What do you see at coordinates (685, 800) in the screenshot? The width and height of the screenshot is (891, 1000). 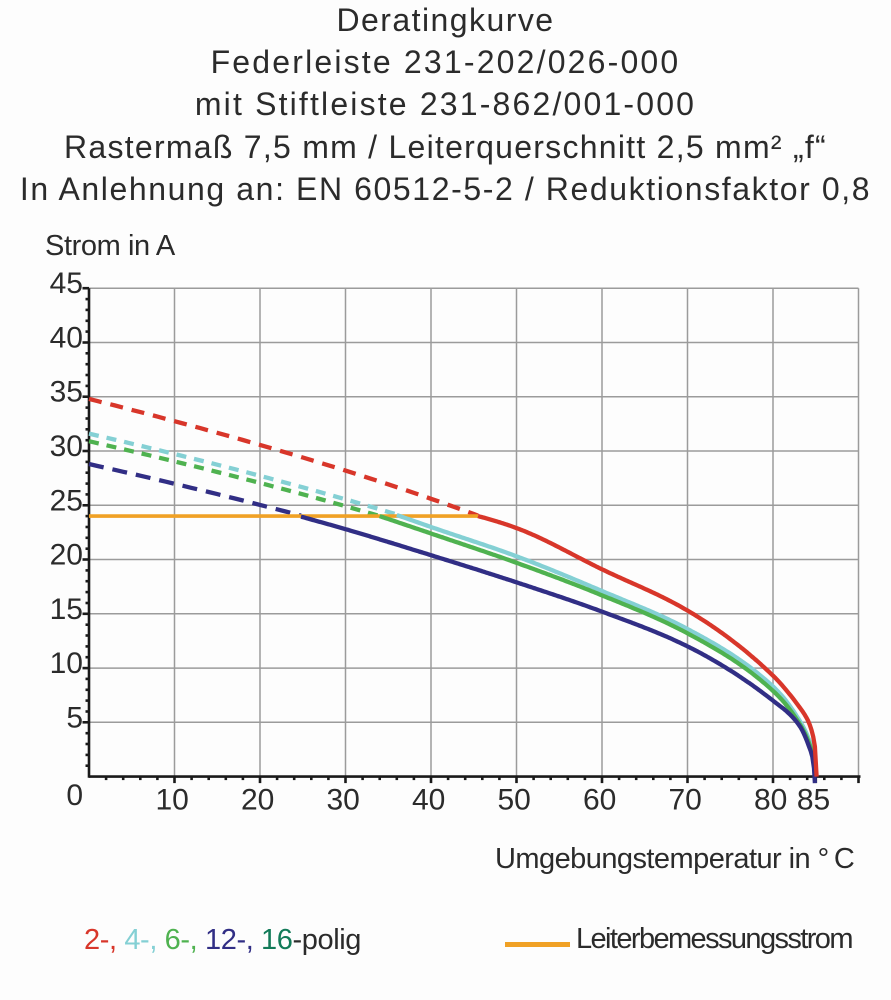 I see `svg-text: 70` at bounding box center [685, 800].